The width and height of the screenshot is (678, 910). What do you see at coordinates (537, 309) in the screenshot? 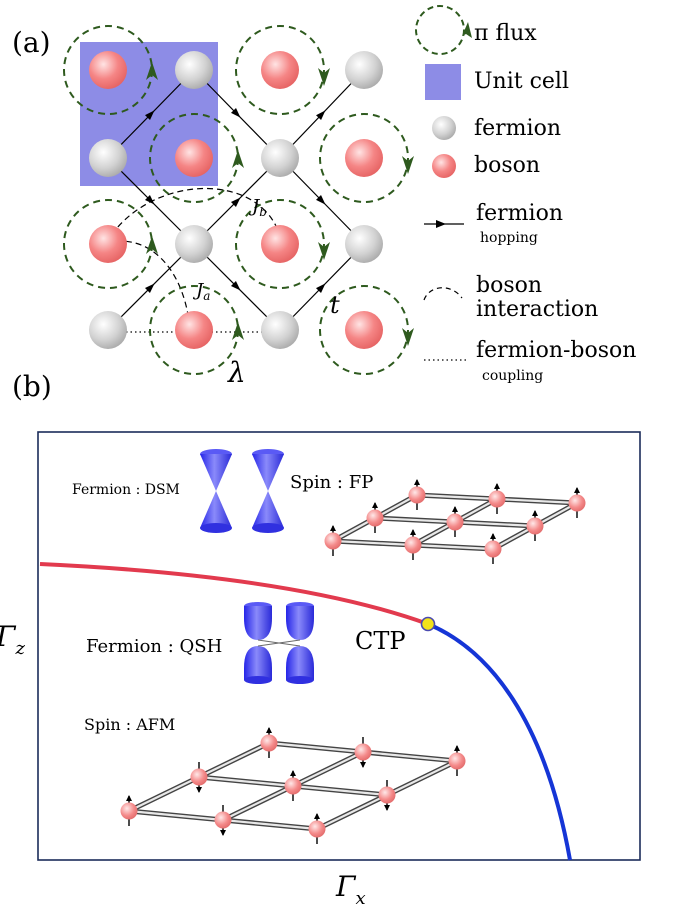
I see `legend-interaction-2: interaction` at bounding box center [537, 309].